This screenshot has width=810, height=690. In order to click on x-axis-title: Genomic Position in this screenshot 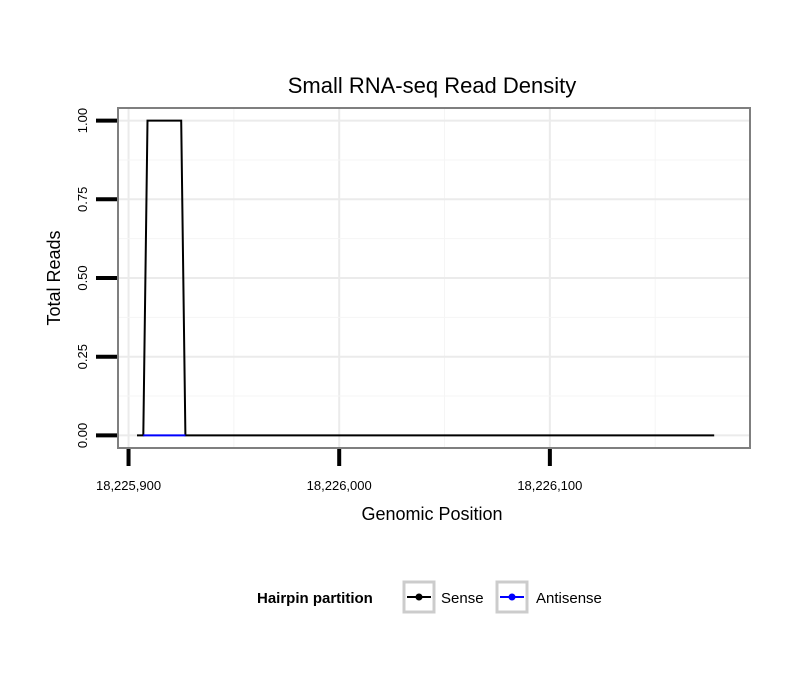, I will do `click(431, 514)`.